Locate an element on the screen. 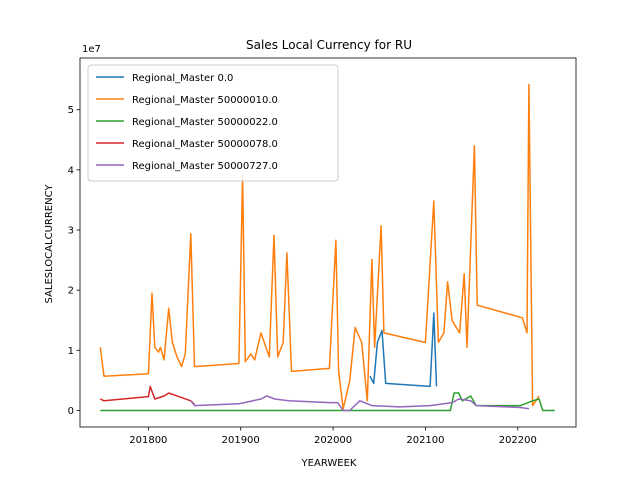  x-tick-label: 202000 is located at coordinates (333, 440).